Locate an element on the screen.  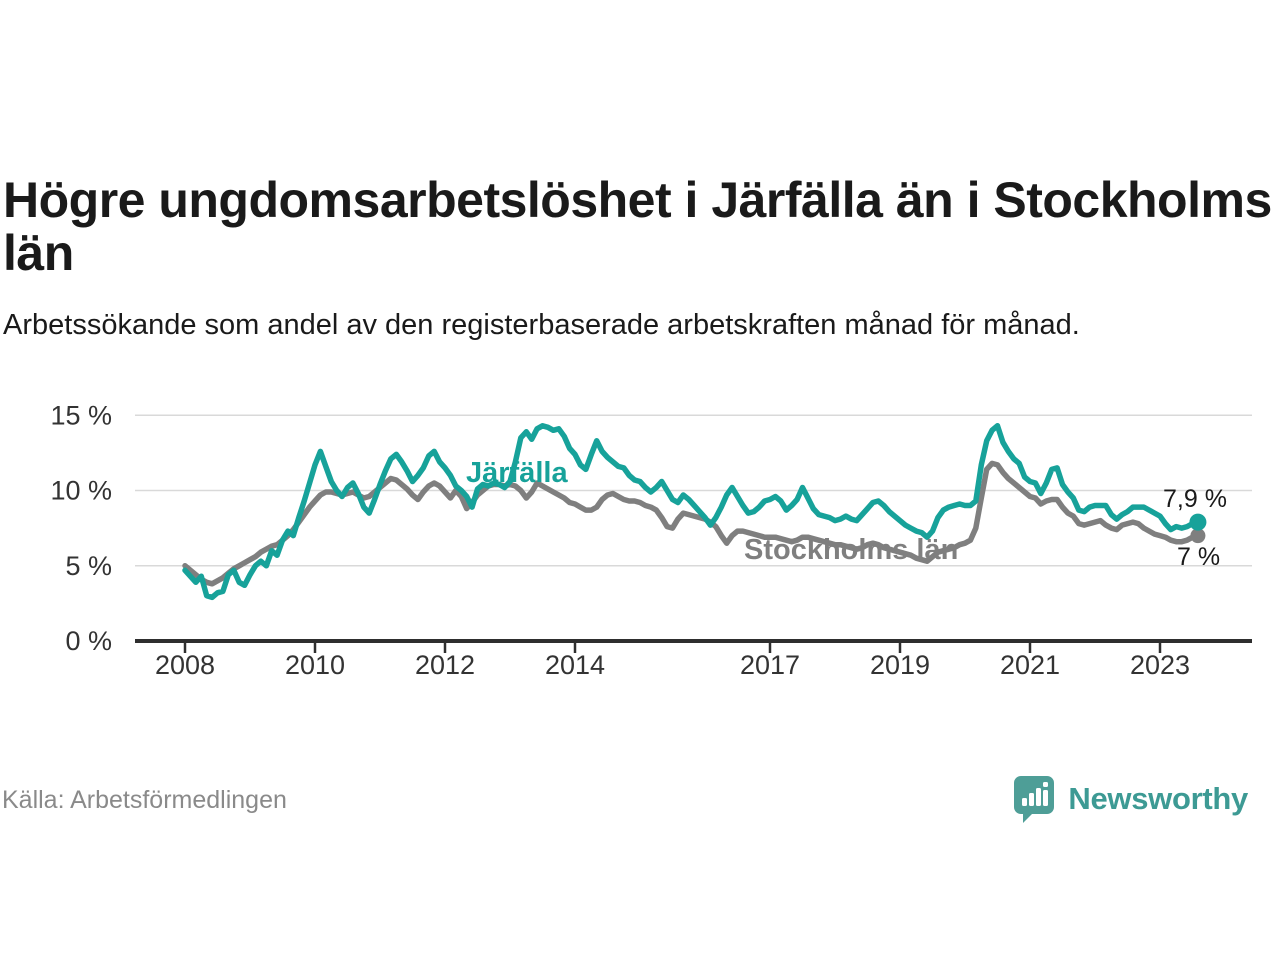
x-axis-label-2023: 2023 is located at coordinates (1160, 665).